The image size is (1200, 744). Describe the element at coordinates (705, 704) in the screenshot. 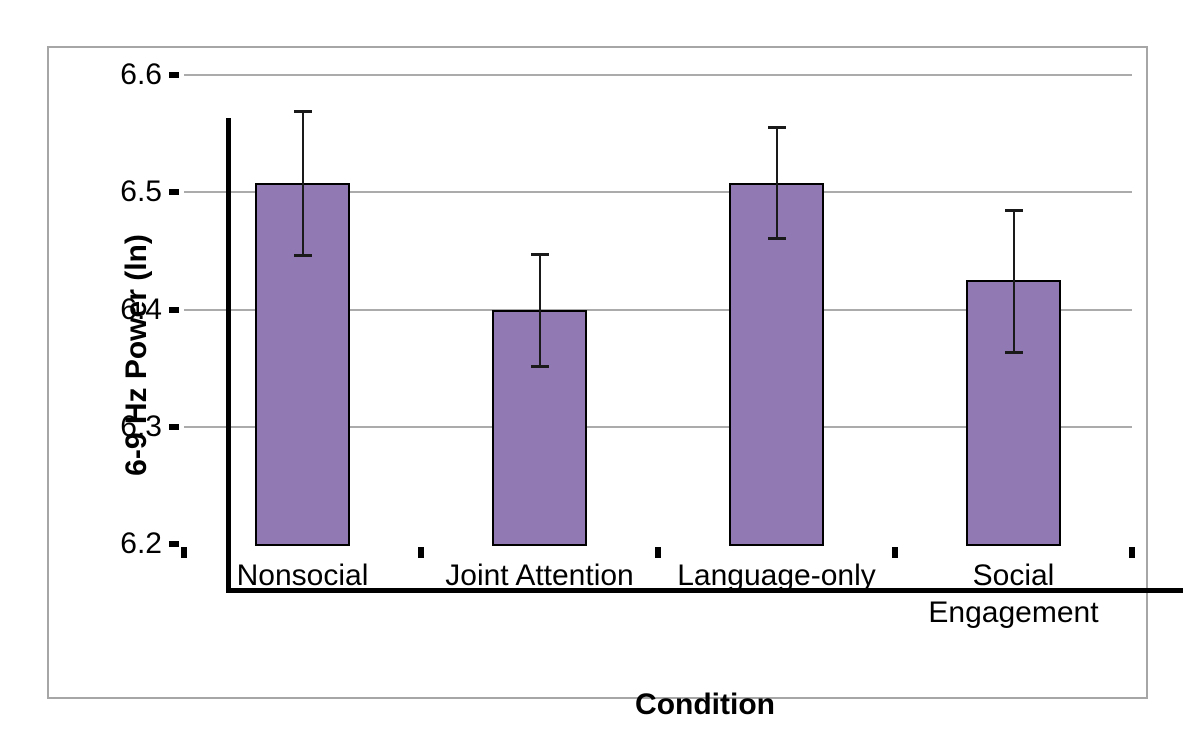

I see `x-axis-title: Condition` at that location.